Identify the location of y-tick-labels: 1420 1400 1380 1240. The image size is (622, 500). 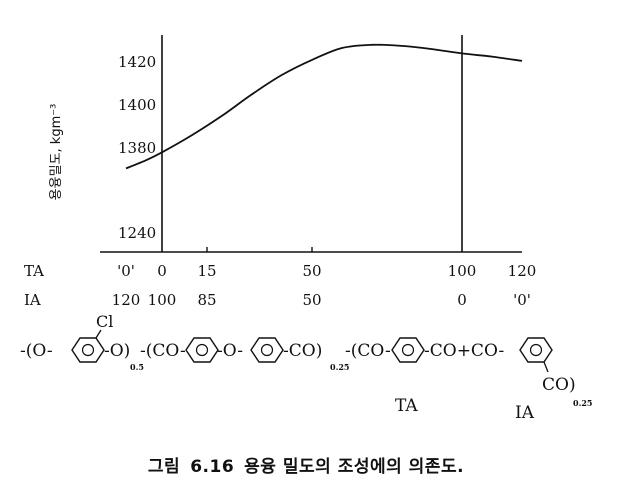
(137, 147).